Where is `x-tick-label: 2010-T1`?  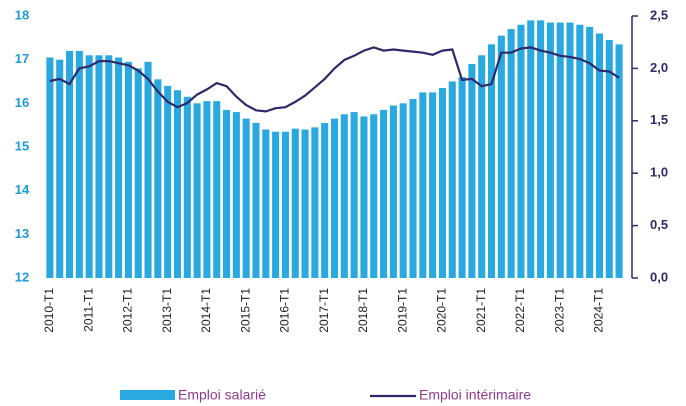
x-tick-label: 2010-T1 is located at coordinates (49, 310).